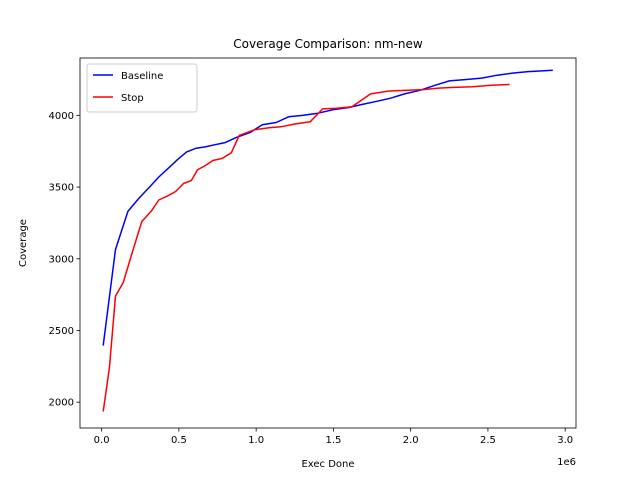  I want to click on x-tick-label: 1.5, so click(333, 440).